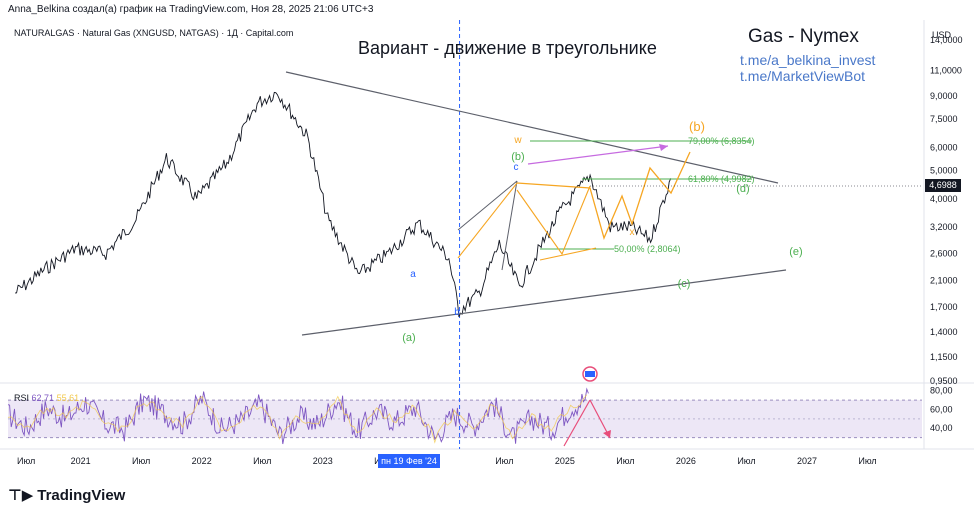  I want to click on sub-wave-label-1: b, so click(457, 312).